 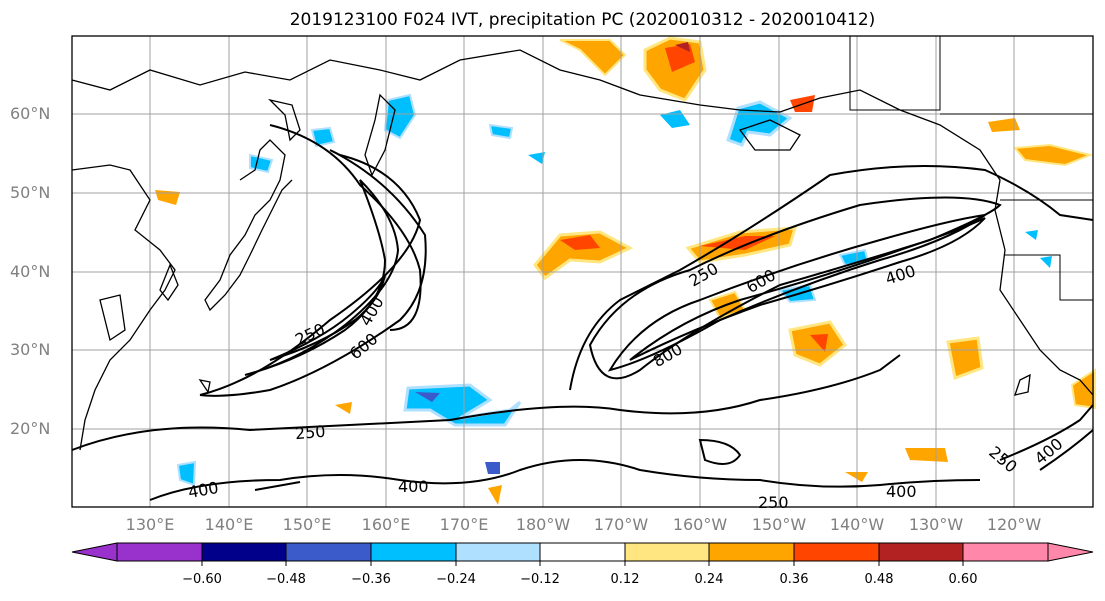 I want to click on lon-label: 170°W, so click(x=621, y=524).